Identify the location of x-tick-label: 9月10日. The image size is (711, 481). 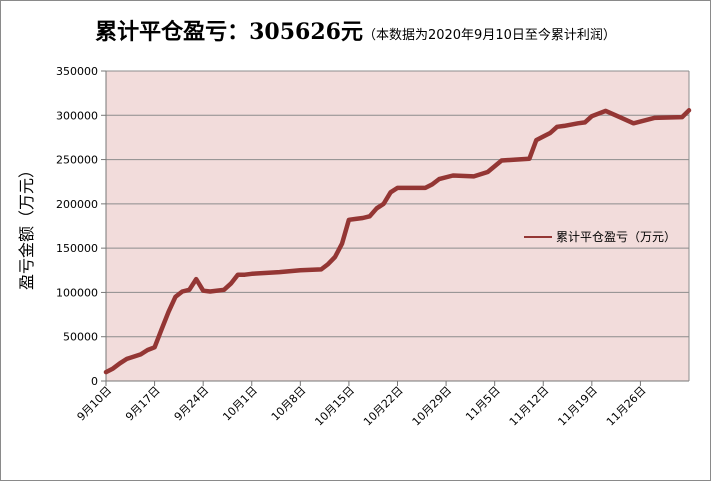
(95, 404).